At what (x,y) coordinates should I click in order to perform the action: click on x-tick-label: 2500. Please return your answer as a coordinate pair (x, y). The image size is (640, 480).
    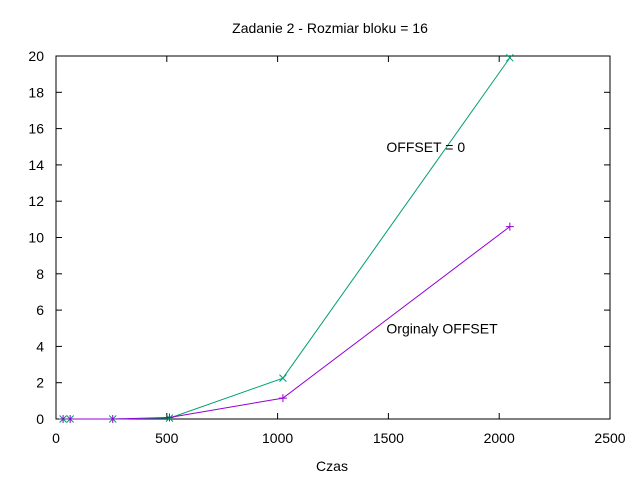
    Looking at the image, I should click on (609, 438).